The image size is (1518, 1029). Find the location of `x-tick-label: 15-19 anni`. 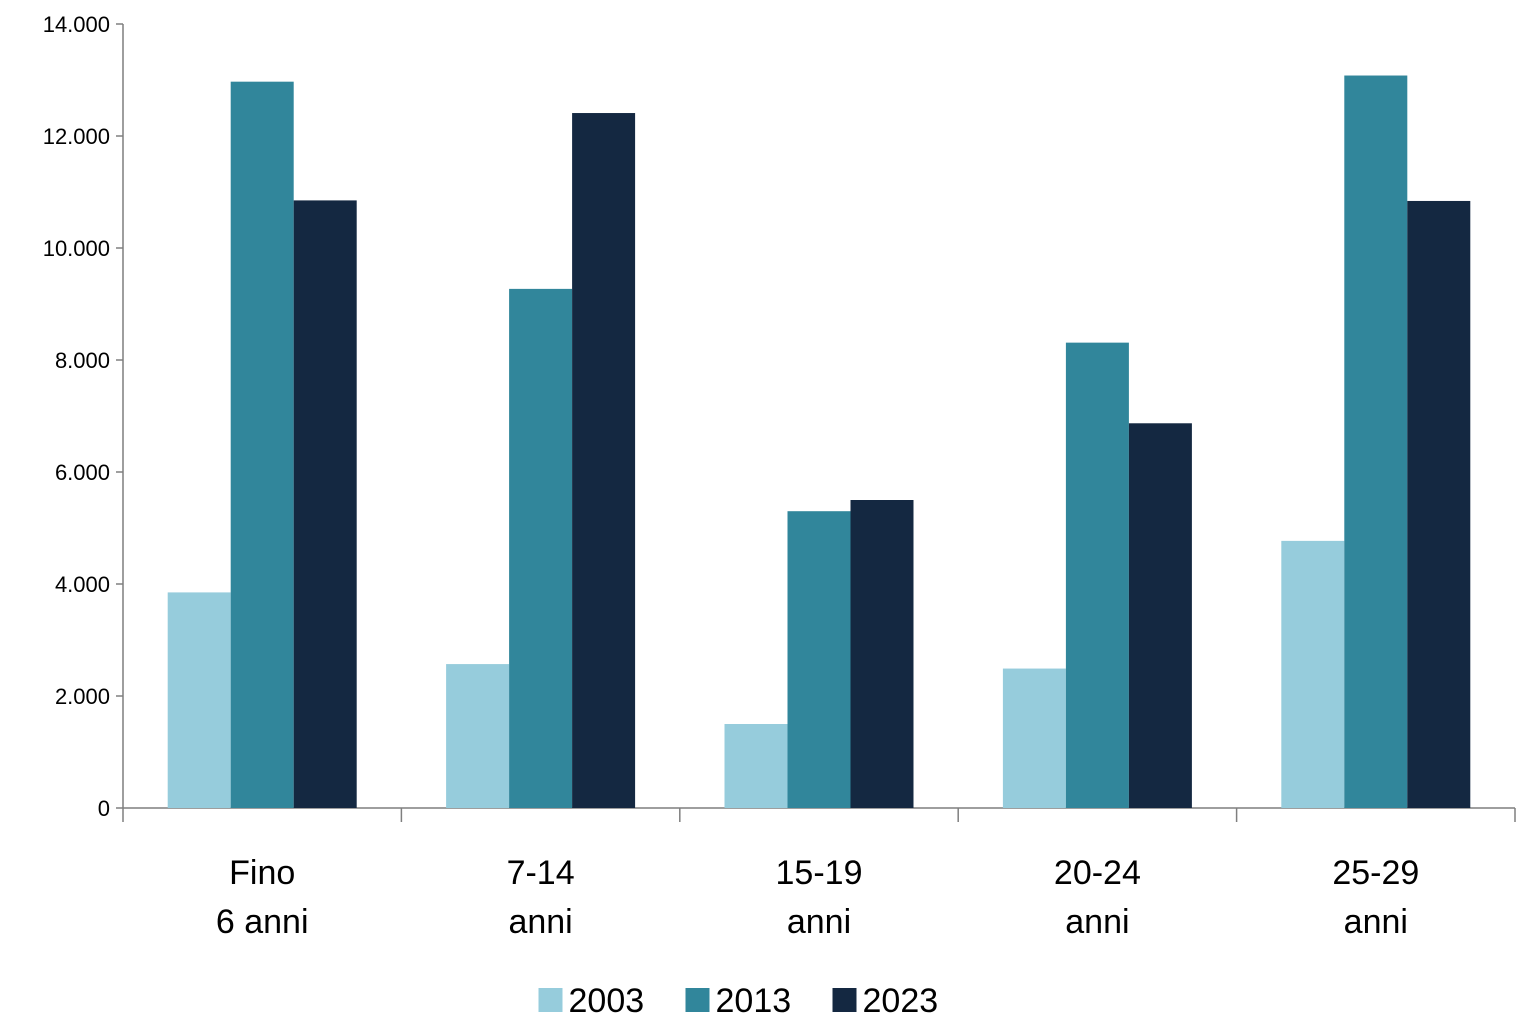

x-tick-label: 15-19 anni is located at coordinates (819, 897).